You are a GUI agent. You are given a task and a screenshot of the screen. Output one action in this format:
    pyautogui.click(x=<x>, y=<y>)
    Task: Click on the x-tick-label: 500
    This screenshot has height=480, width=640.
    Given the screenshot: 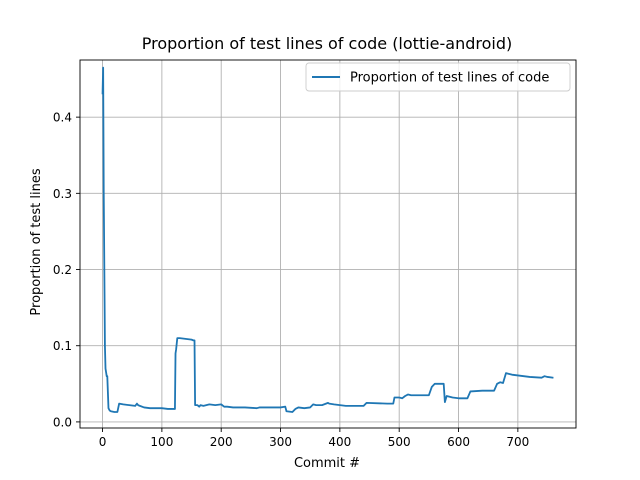 What is the action you would take?
    pyautogui.click(x=399, y=442)
    